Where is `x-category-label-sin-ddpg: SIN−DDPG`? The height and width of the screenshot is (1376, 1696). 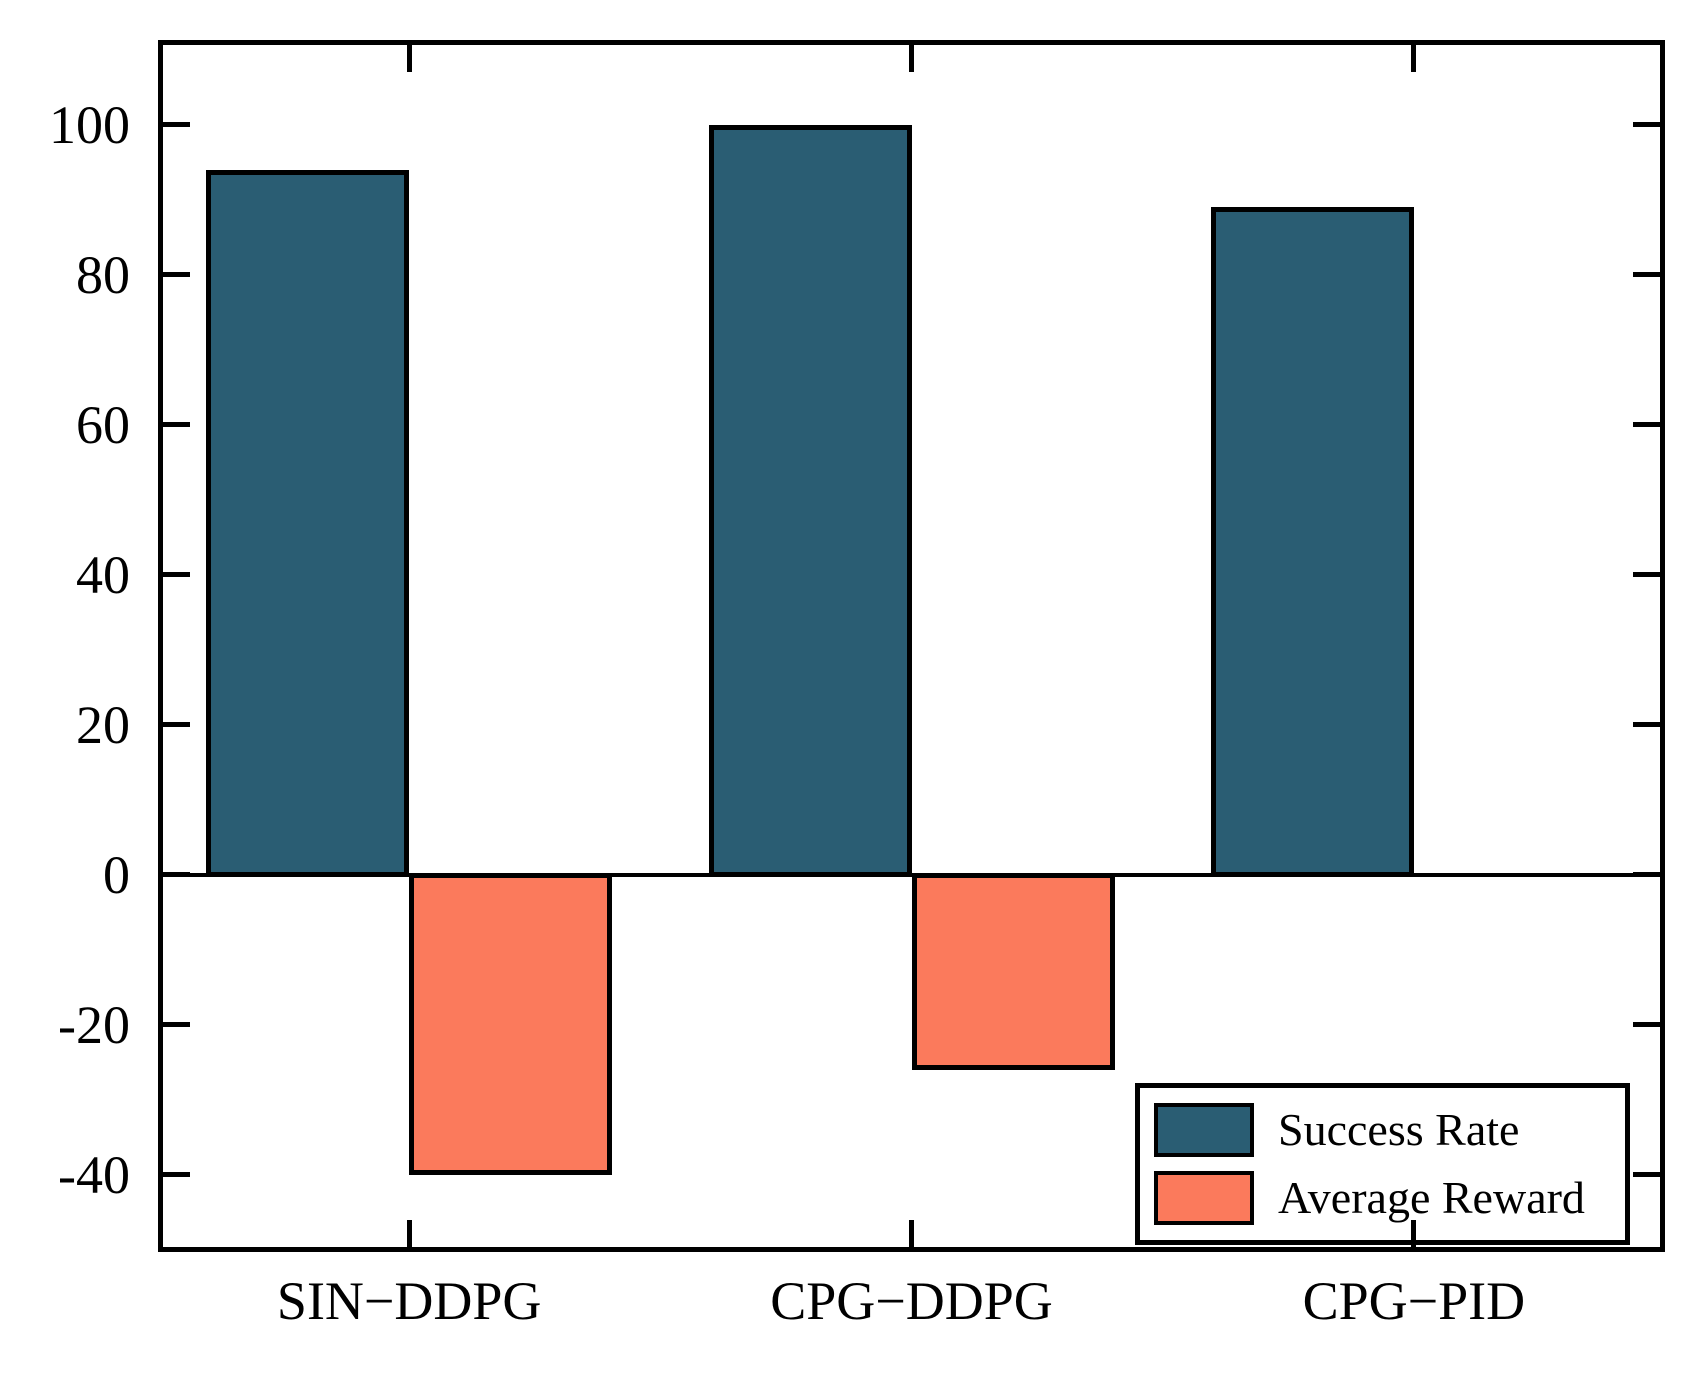
x-category-label-sin-ddpg: SIN−DDPG is located at coordinates (409, 1301).